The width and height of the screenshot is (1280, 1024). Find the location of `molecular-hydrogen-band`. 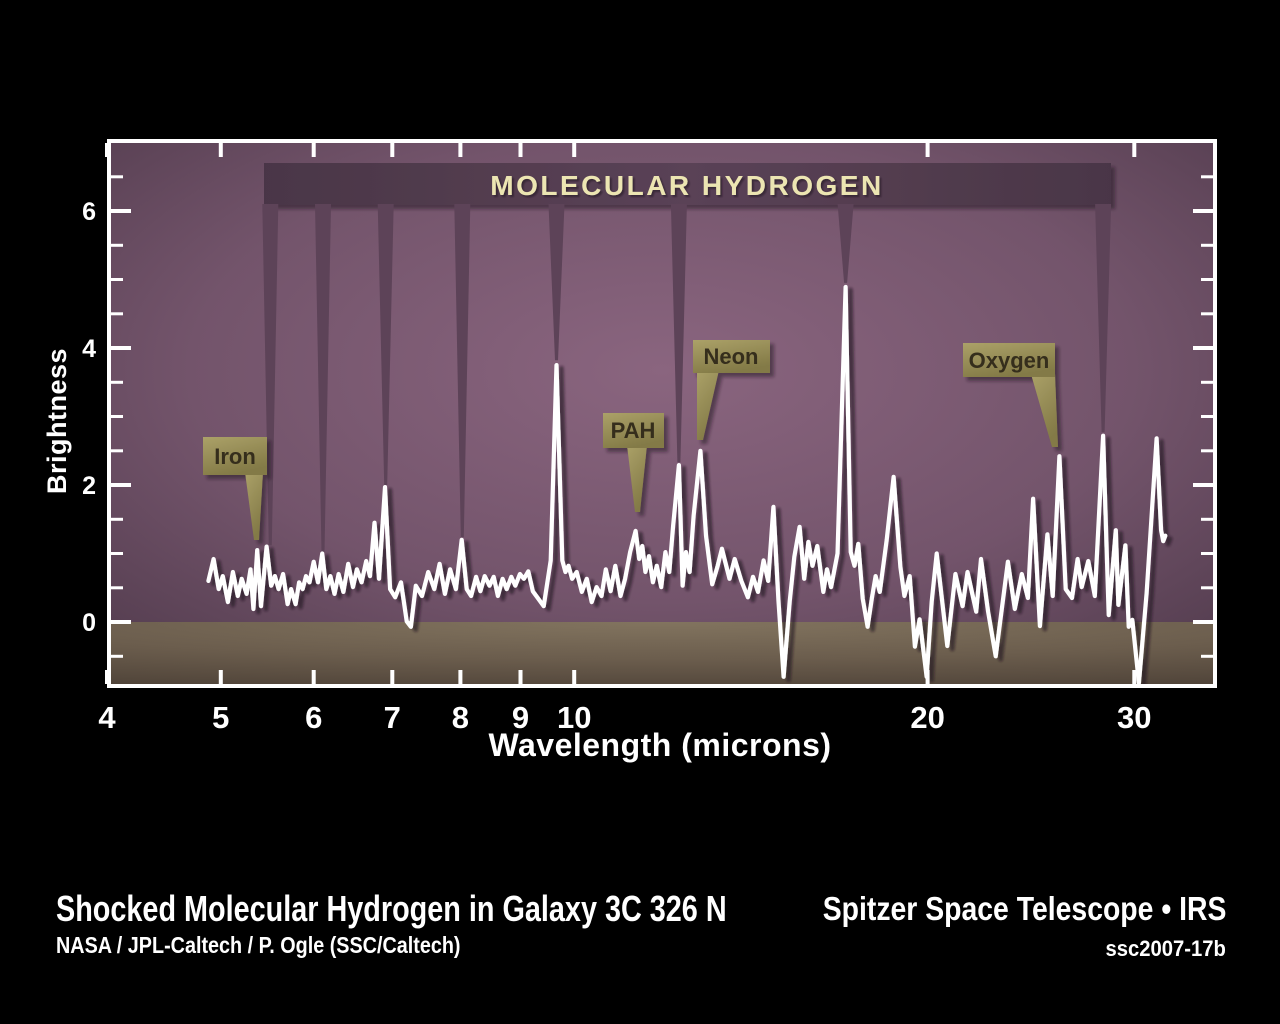

molecular-hydrogen-band is located at coordinates (687, 184).